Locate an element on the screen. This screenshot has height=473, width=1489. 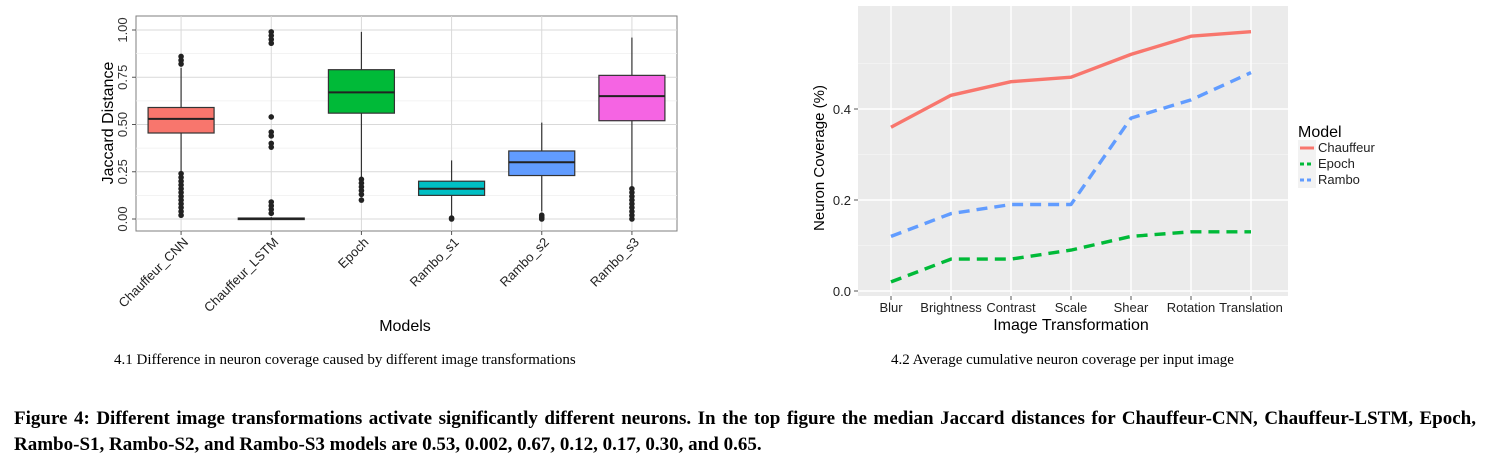
box-y-tick-label: 0.25 is located at coordinates (122, 171).